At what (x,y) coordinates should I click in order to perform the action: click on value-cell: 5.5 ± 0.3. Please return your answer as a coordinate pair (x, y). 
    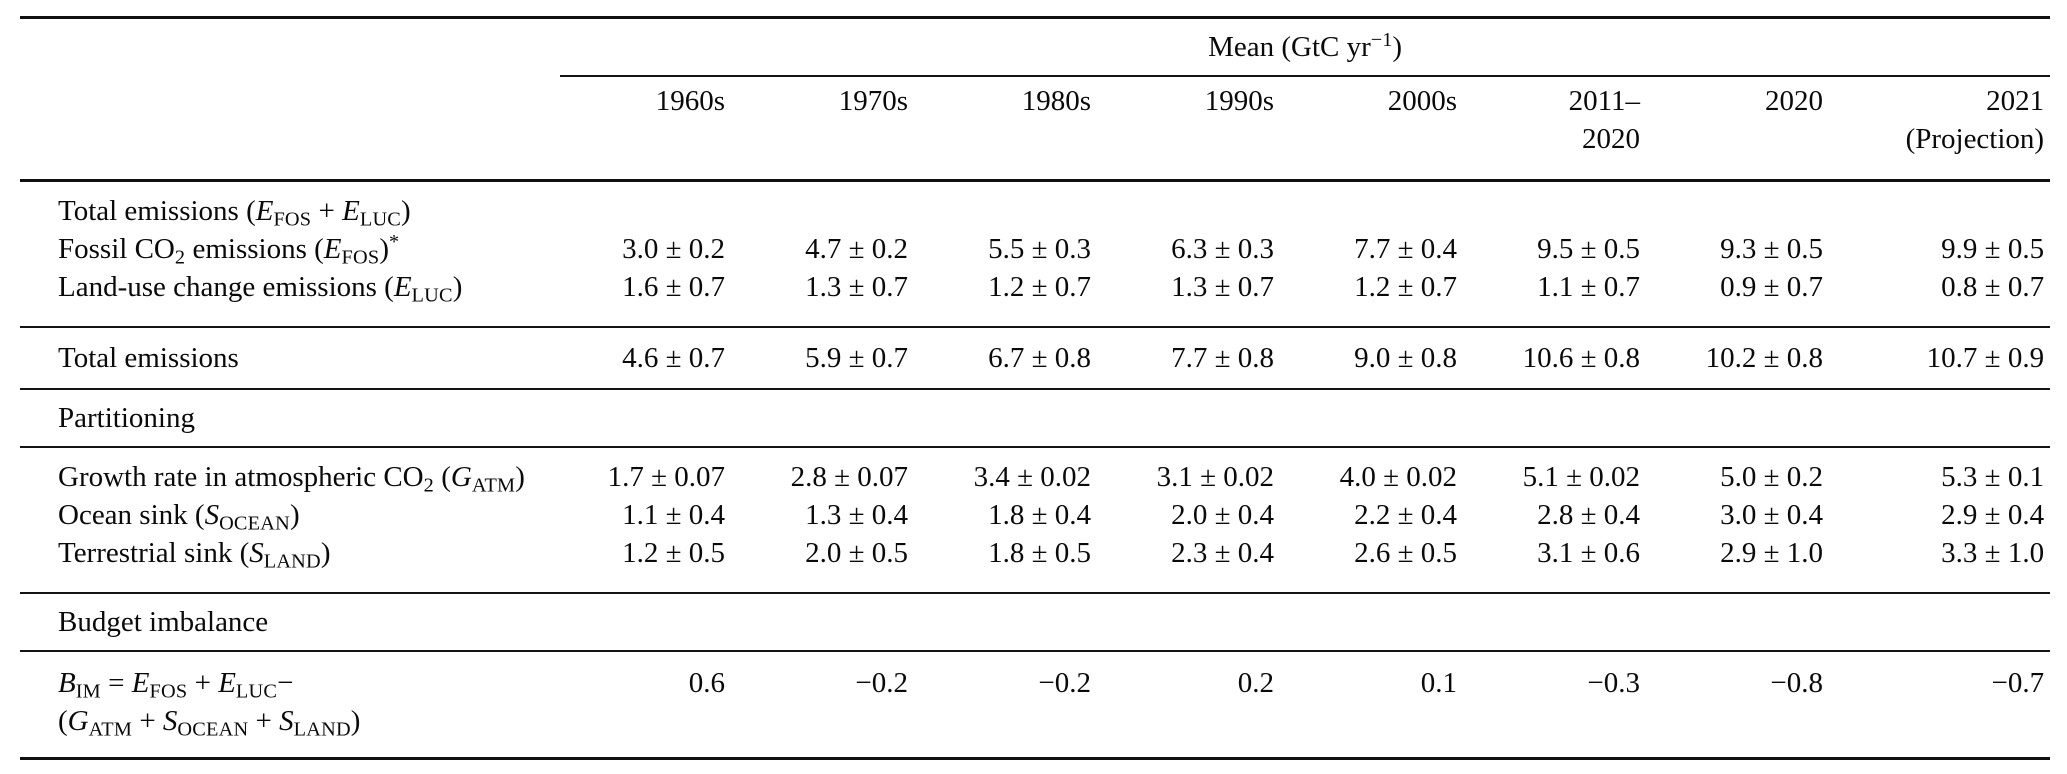
    Looking at the image, I should click on (1039, 249).